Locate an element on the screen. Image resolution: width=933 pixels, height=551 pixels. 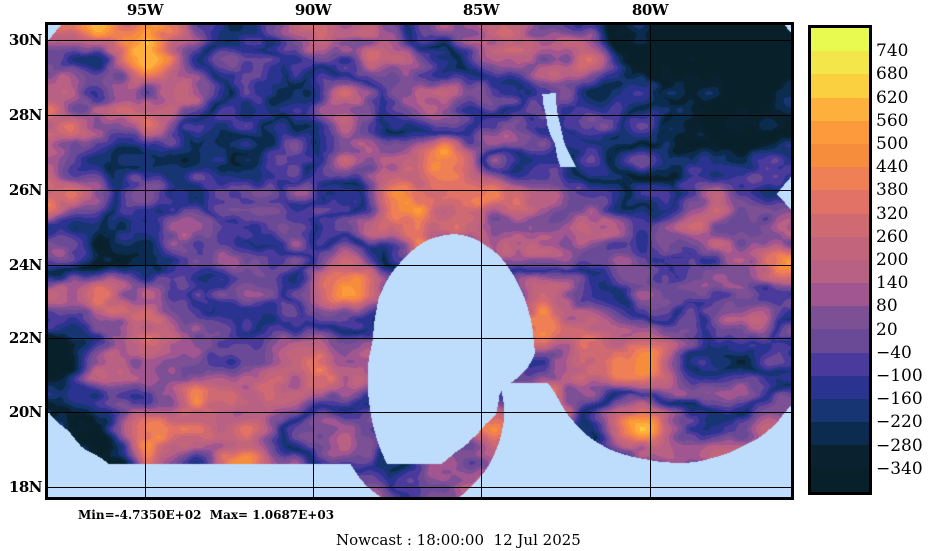
lon-tick-label: 95W is located at coordinates (145, 10).